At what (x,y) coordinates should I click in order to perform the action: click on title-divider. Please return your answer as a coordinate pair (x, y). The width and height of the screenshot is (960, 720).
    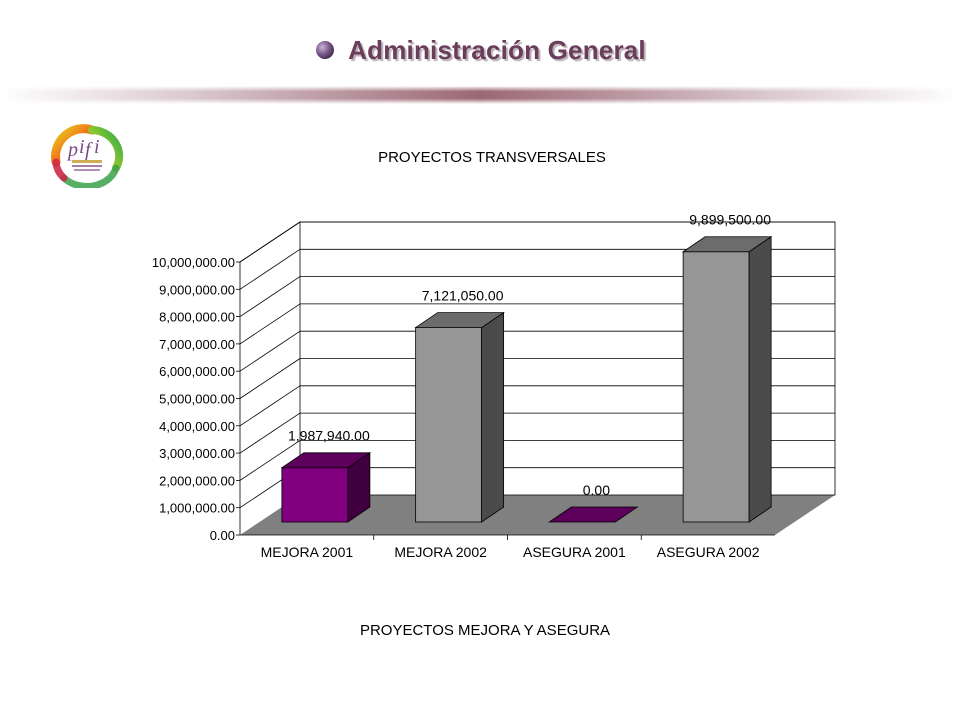
    Looking at the image, I should click on (480, 95).